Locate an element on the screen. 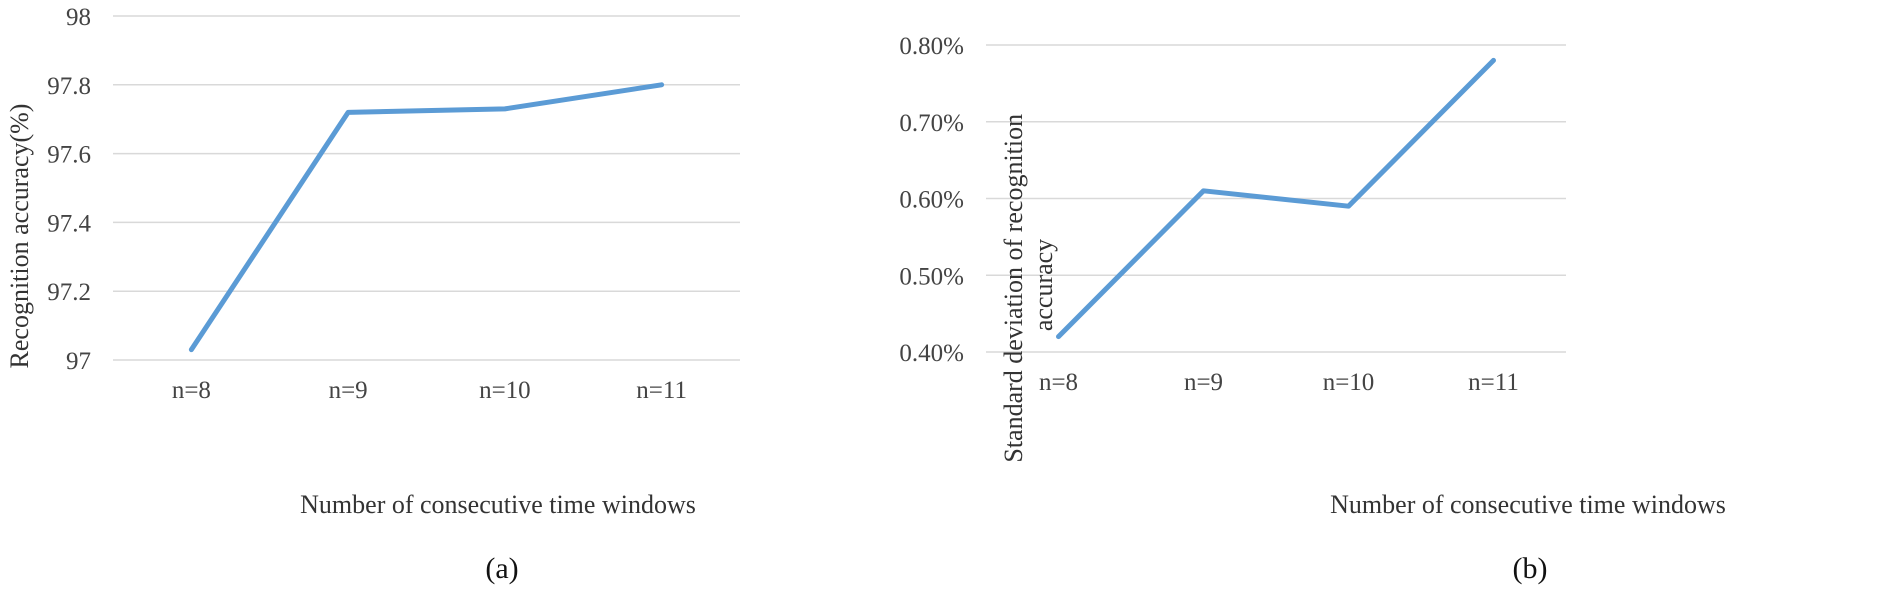 The height and width of the screenshot is (592, 1900). b-series-line is located at coordinates (1276, 198).